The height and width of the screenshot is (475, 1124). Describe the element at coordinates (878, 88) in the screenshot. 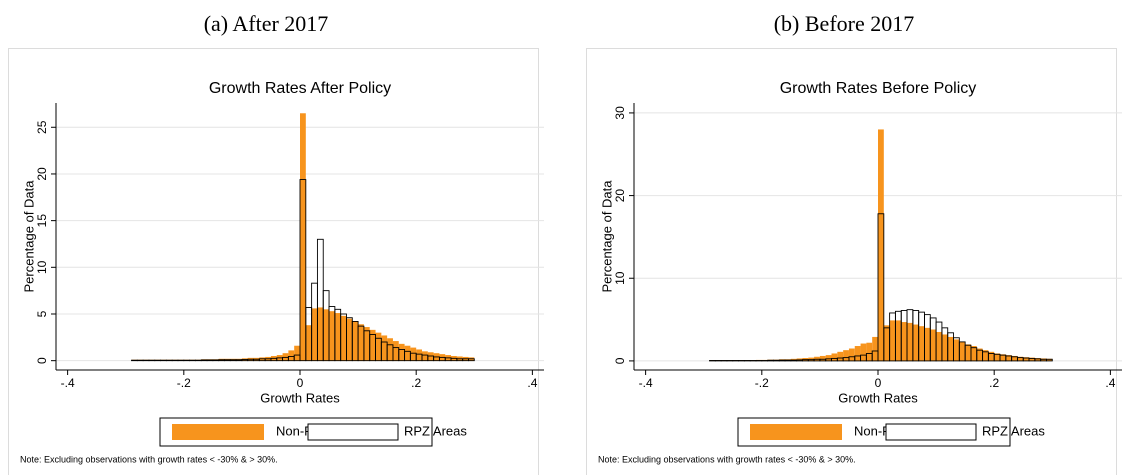

I see `chart-title: Growth Rates Before Policy` at that location.